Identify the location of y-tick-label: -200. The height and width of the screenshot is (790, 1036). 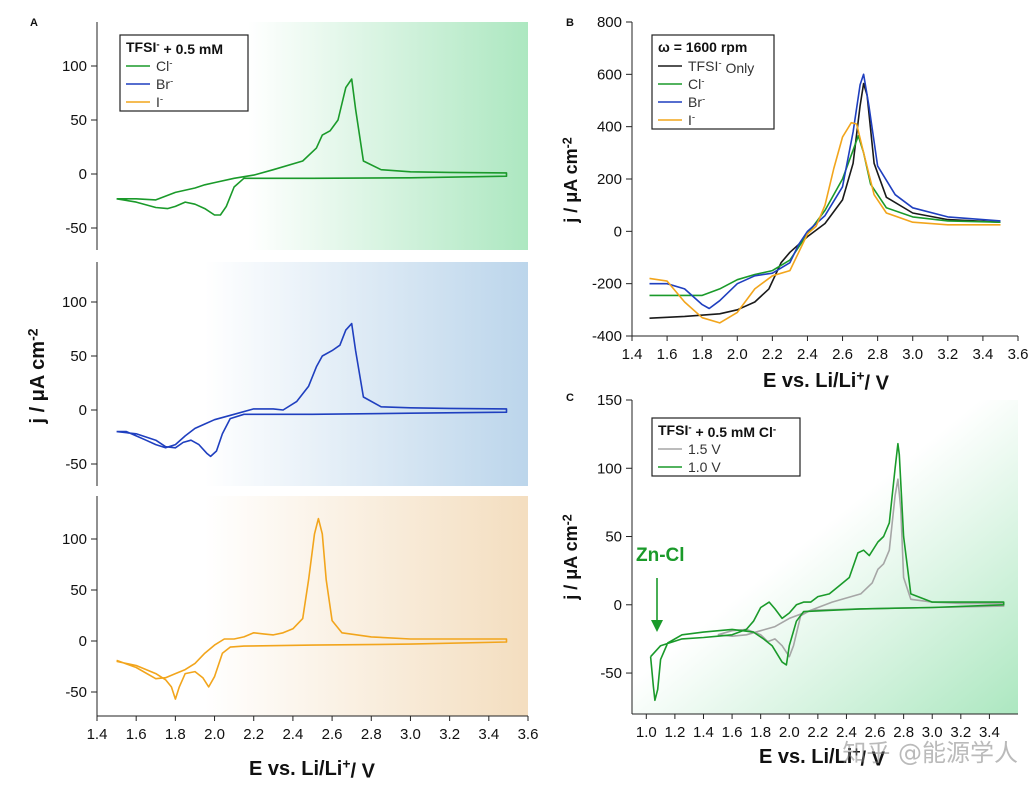
(607, 284).